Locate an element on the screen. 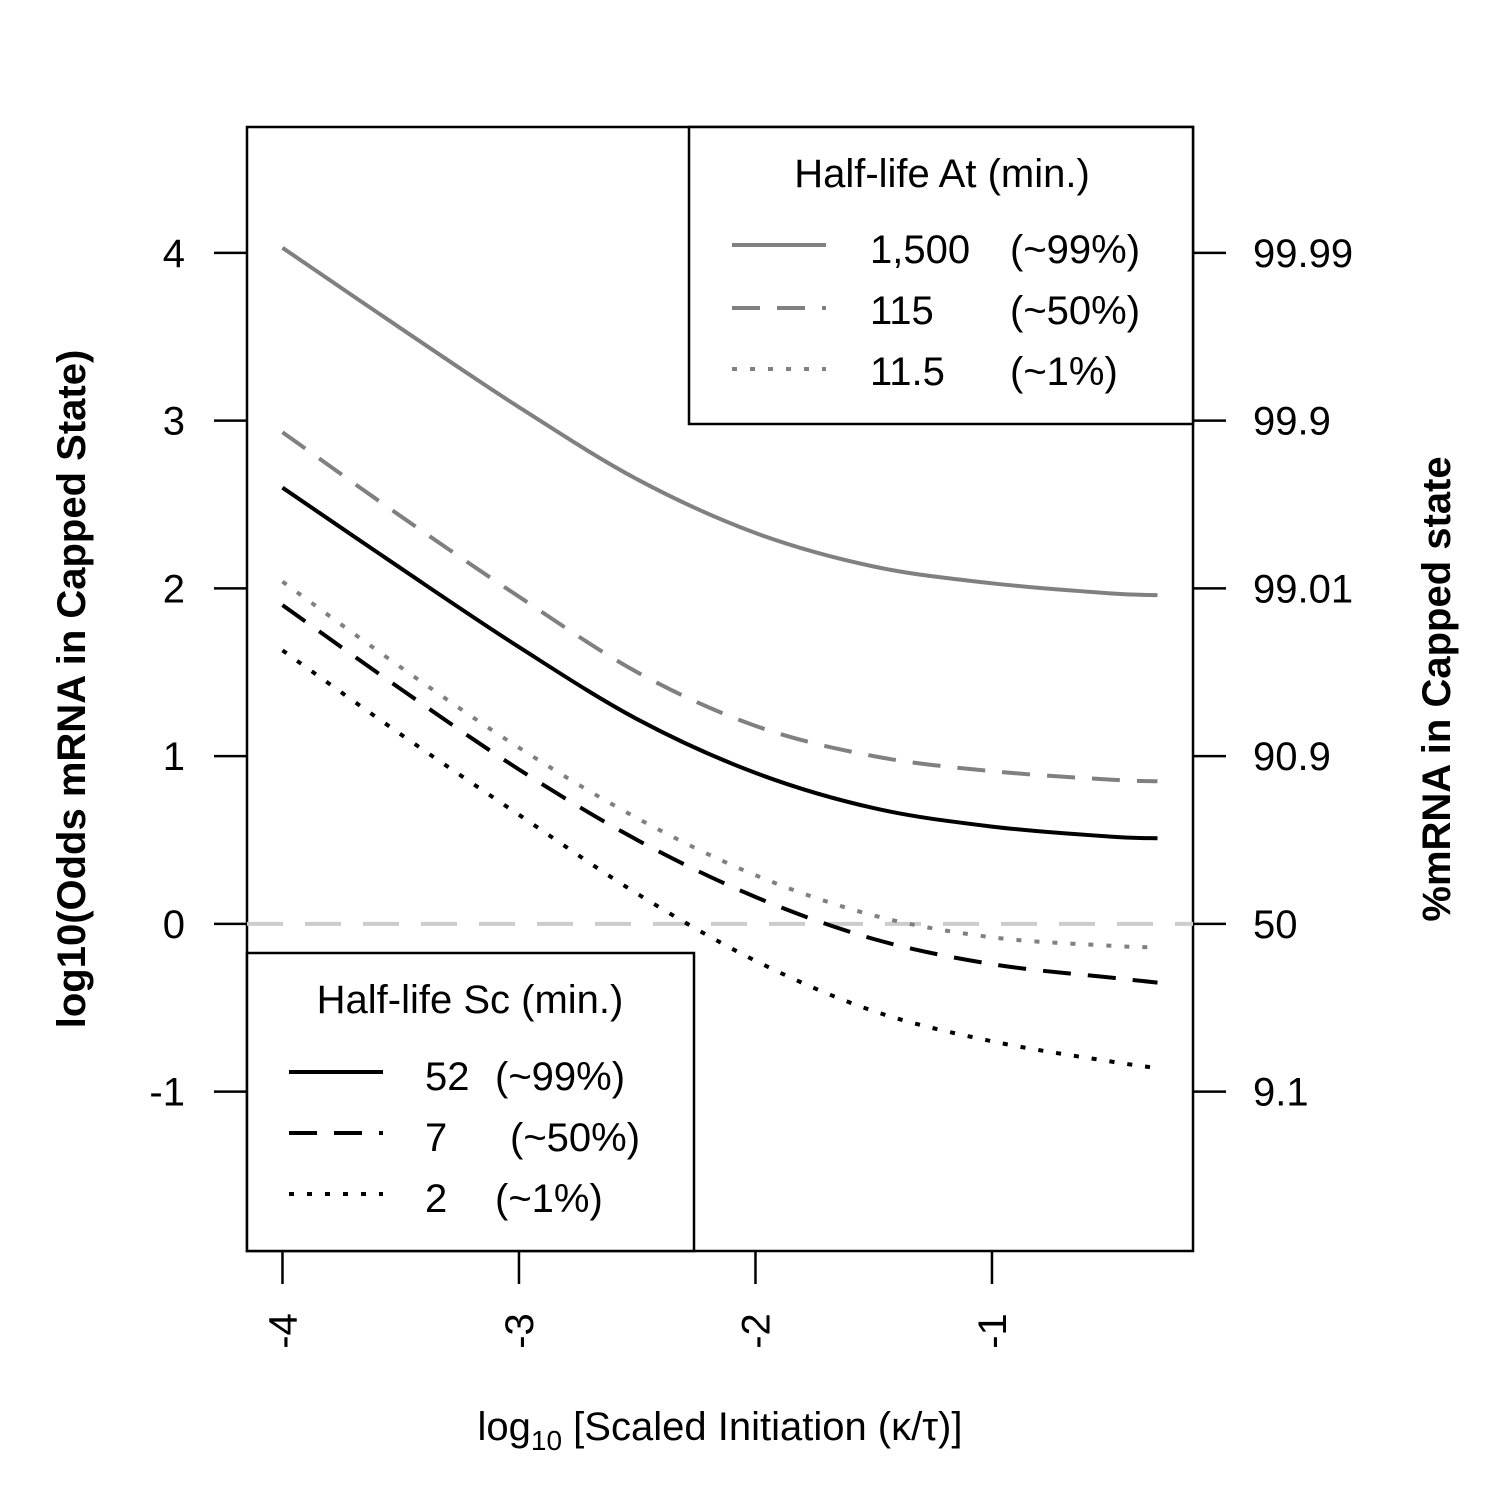 The height and width of the screenshot is (1500, 1500). legend-at-value-3: 11.5 is located at coordinates (907, 372).